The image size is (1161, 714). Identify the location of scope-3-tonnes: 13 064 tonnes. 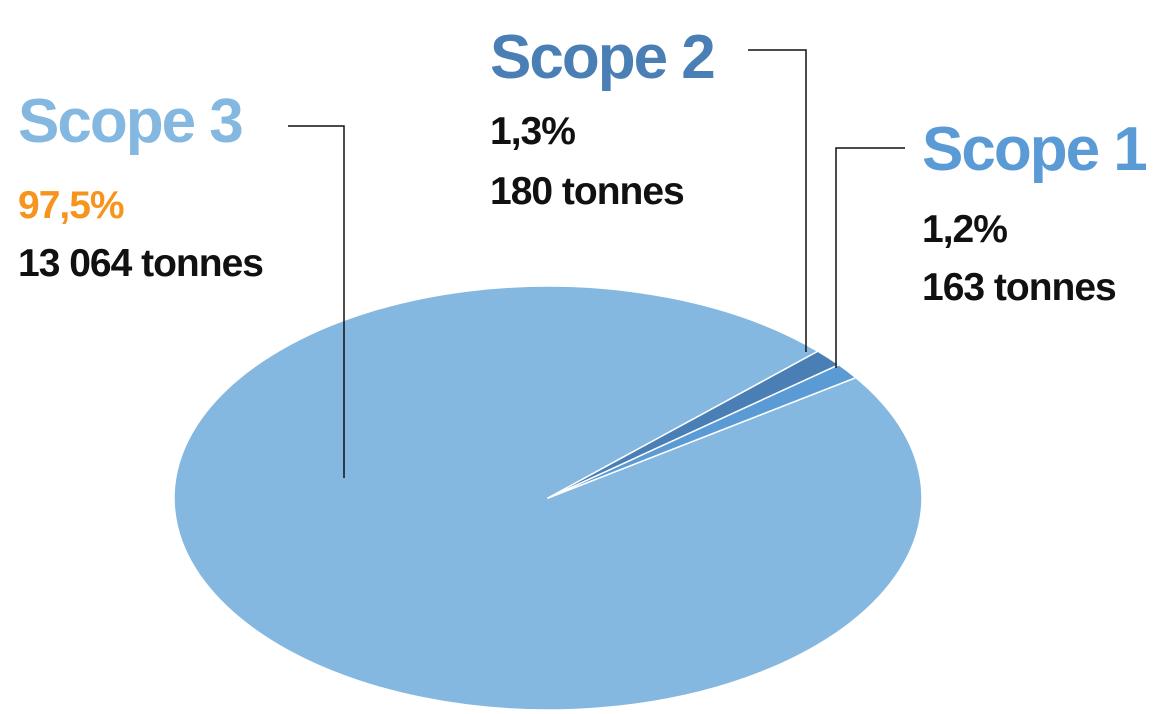
(140, 263).